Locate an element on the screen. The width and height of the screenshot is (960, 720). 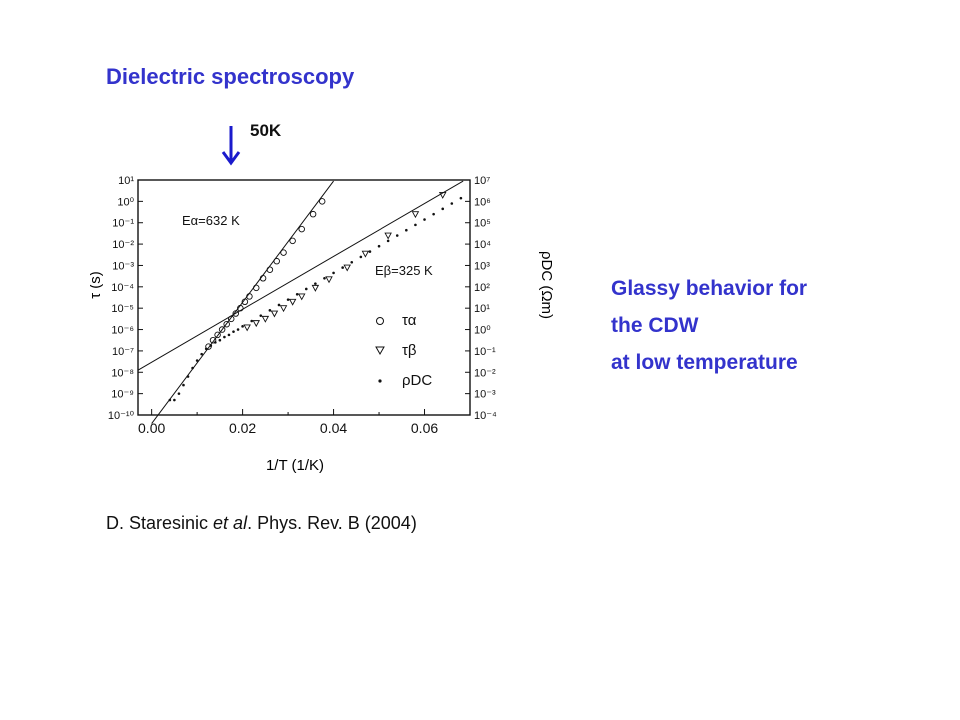
y-tick-label-right: 10³ is located at coordinates (482, 266).